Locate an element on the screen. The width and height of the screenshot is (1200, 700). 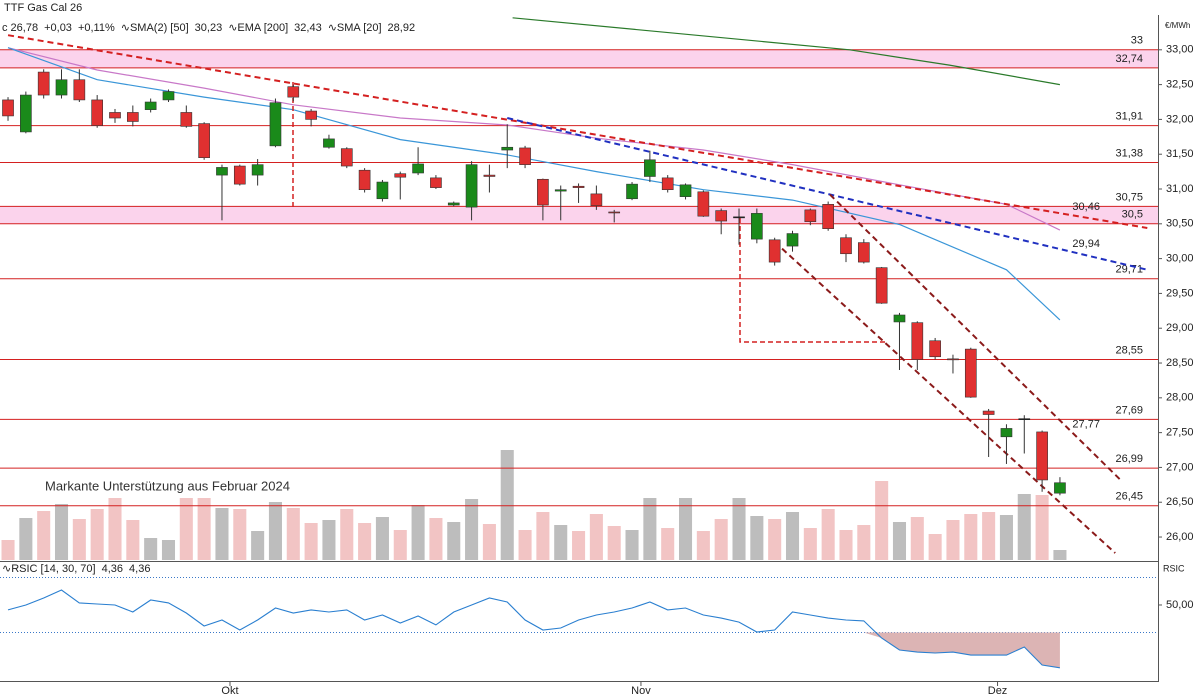
level-label: 26,45 is located at coordinates (1129, 497).